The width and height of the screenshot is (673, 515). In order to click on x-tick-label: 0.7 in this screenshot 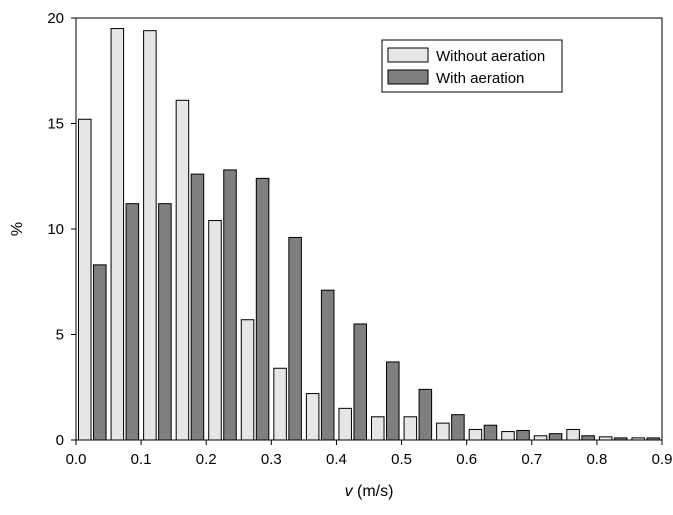, I will do `click(531, 459)`.